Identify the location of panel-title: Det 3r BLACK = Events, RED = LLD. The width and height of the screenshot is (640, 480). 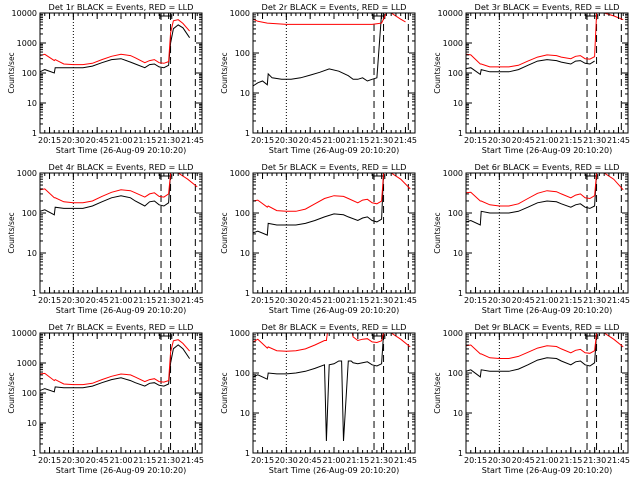
(547, 7).